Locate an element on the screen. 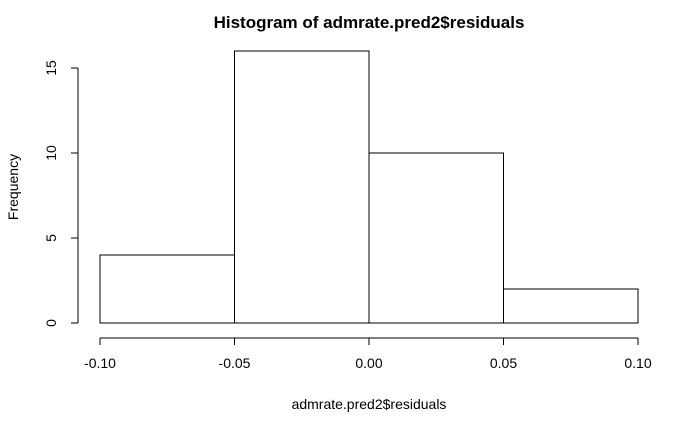 The width and height of the screenshot is (700, 432). x-tick-label: -0.05 is located at coordinates (235, 363).